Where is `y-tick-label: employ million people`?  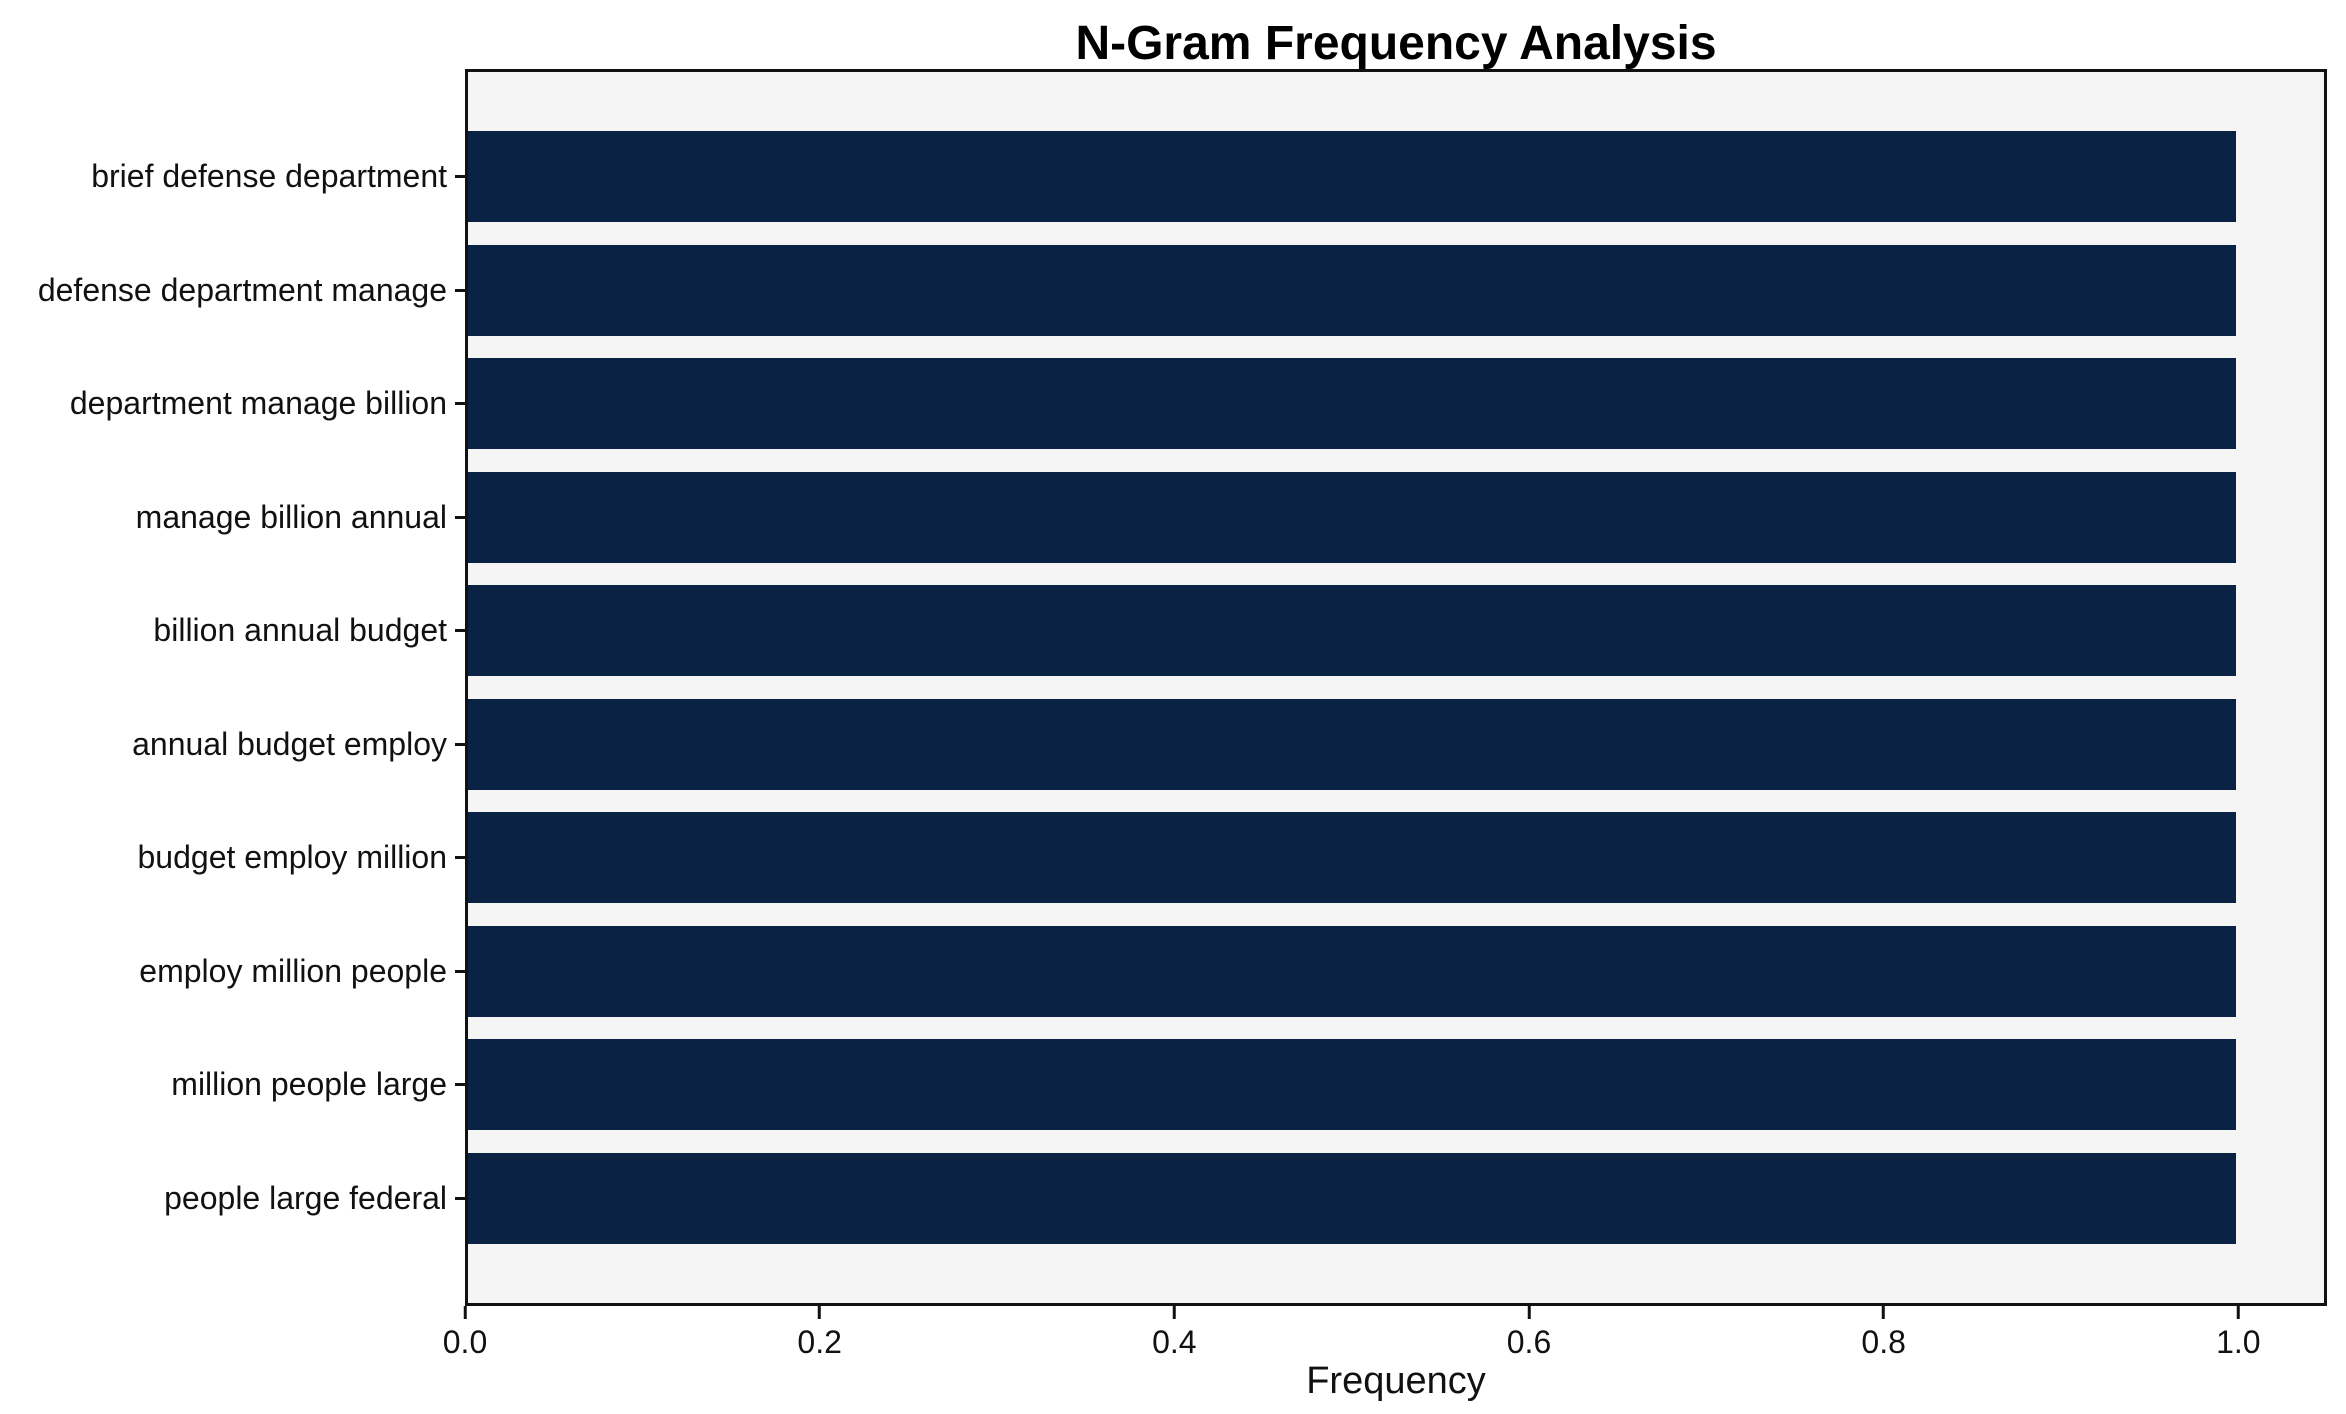
y-tick-label: employ million people is located at coordinates (293, 970).